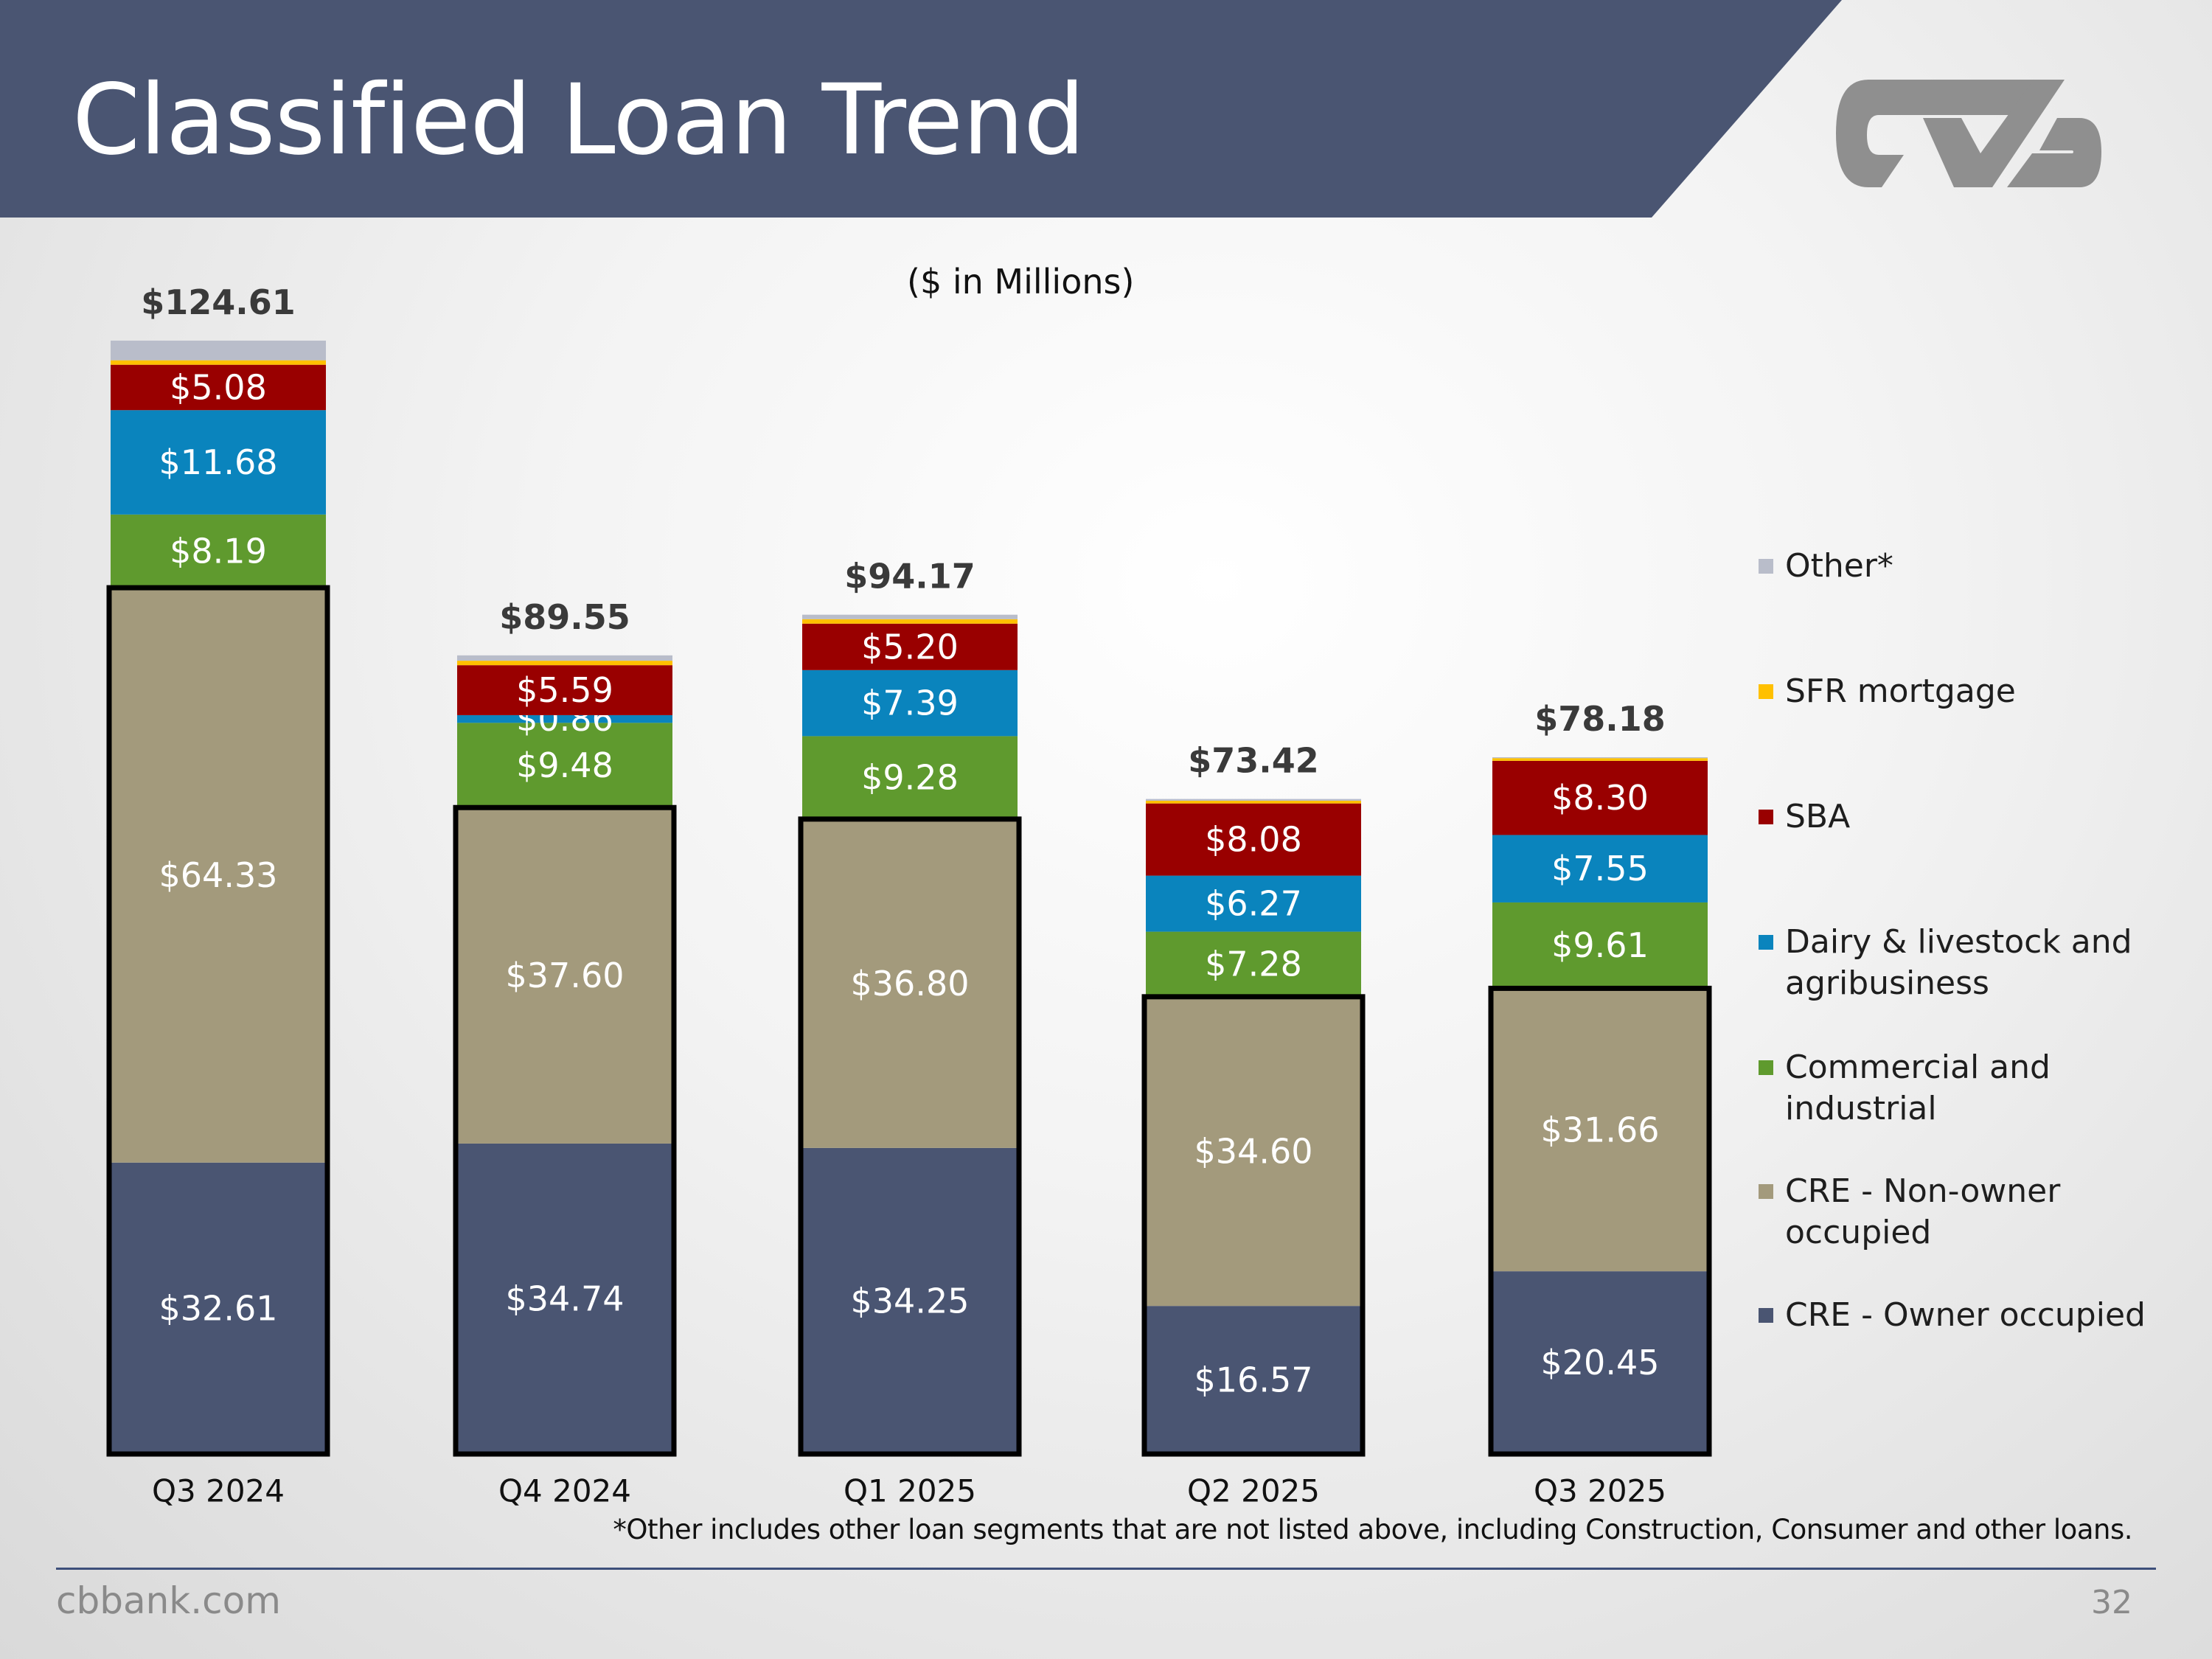 This screenshot has height=1659, width=2212. I want to click on bar-segment-sba-q1-2025, so click(910, 646).